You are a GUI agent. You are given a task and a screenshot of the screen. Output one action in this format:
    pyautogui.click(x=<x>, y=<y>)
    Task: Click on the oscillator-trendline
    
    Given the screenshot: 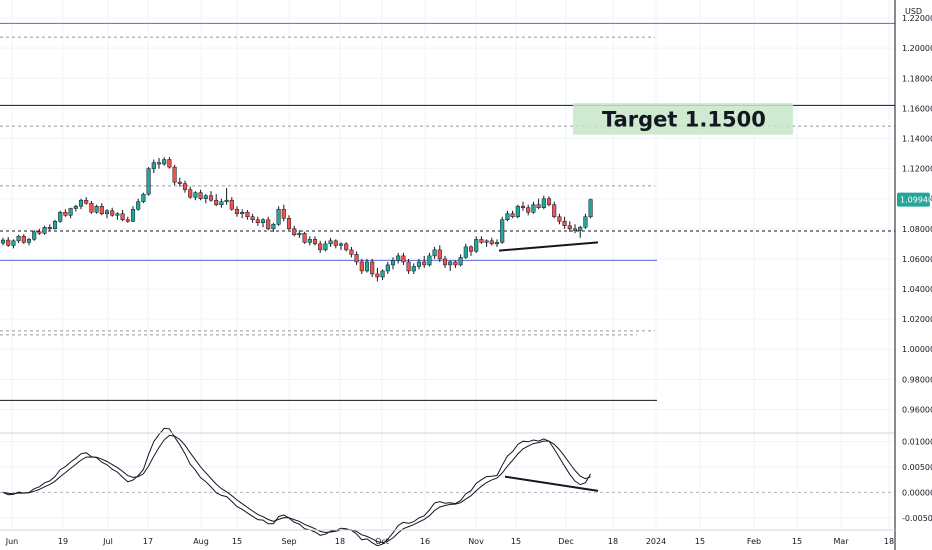 What is the action you would take?
    pyautogui.click(x=551, y=483)
    